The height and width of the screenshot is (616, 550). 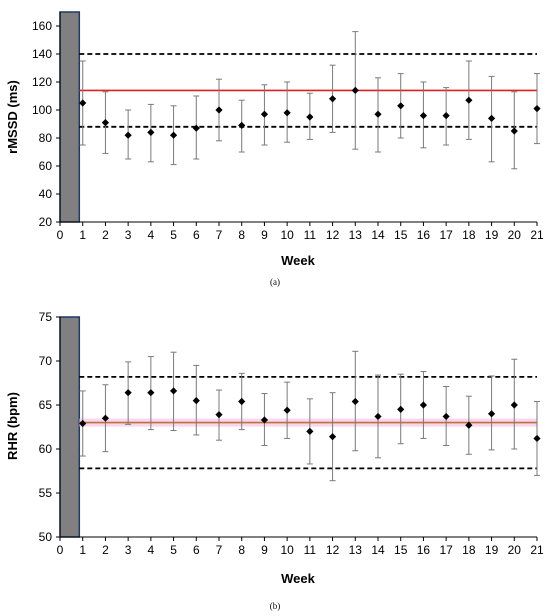 I want to click on panel-a-y-axis-label: rMSSD (ms), so click(x=12, y=117).